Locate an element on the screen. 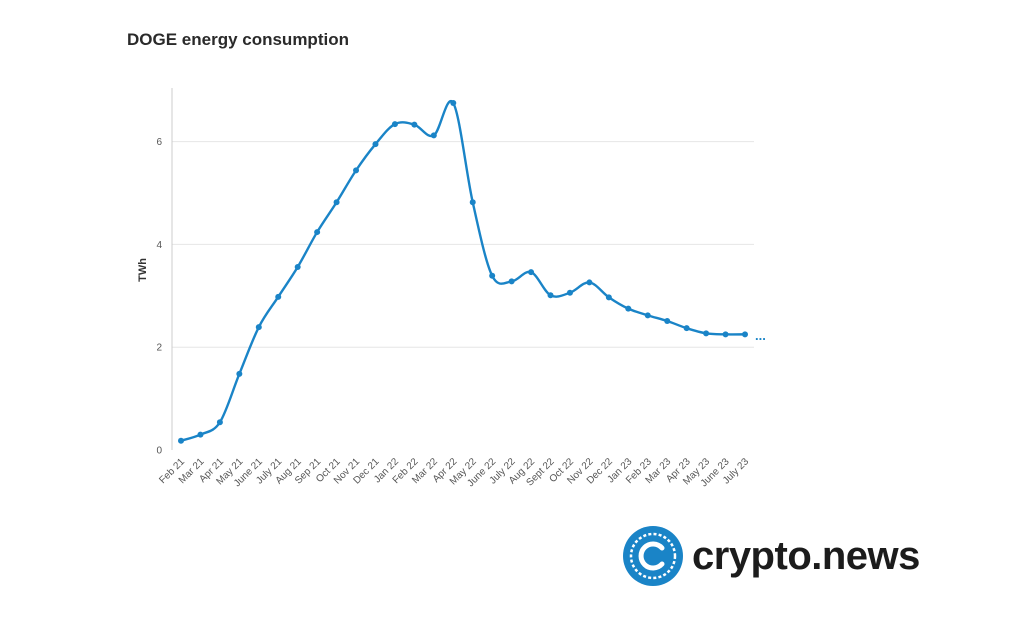 Image resolution: width=1024 pixels, height=621 pixels. crypto-news-logo-icon is located at coordinates (653, 556).